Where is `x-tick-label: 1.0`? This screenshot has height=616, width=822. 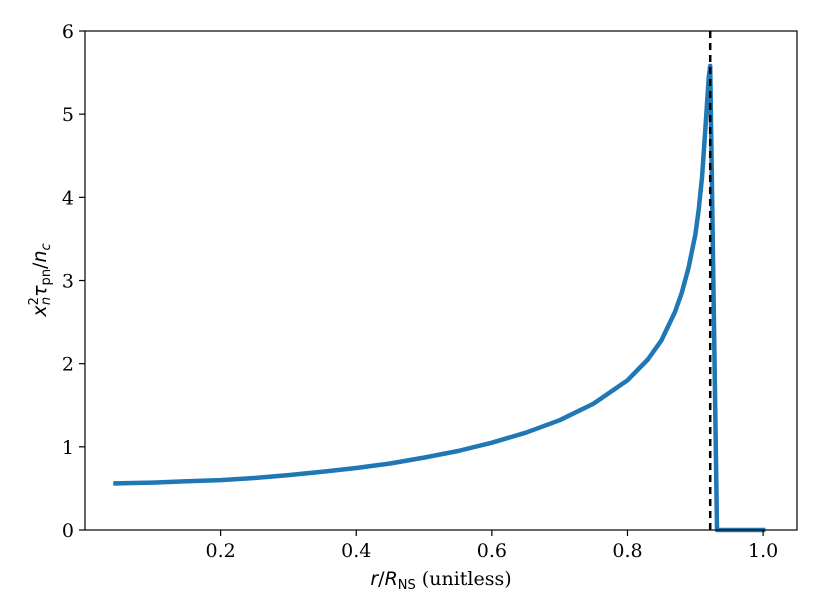 x-tick-label: 1.0 is located at coordinates (763, 551).